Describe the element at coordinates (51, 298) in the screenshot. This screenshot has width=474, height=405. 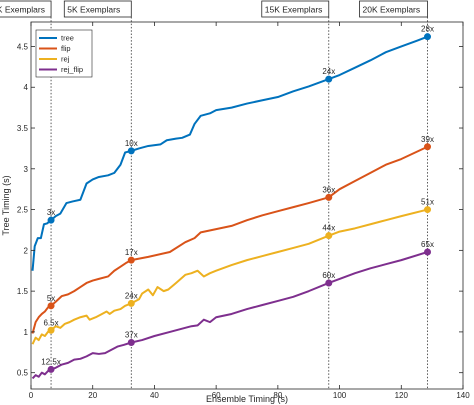
I see `speedup-label: 5x` at that location.